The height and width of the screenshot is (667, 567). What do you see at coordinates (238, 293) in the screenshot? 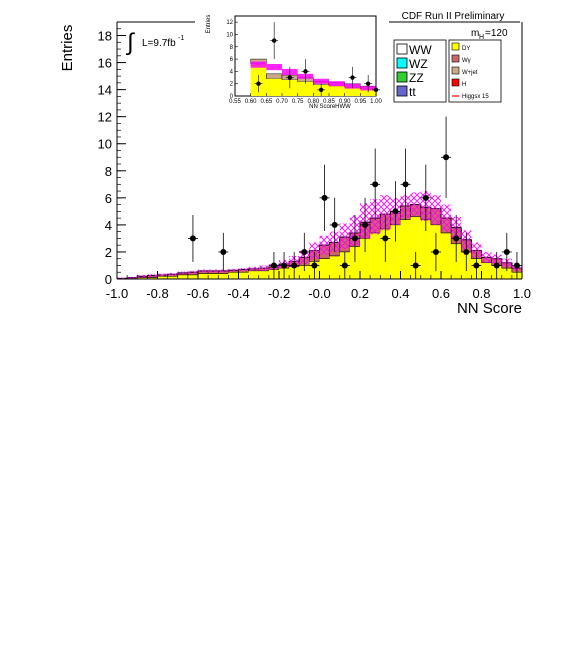
I see `x-tick-label: -0.4` at bounding box center [238, 293].